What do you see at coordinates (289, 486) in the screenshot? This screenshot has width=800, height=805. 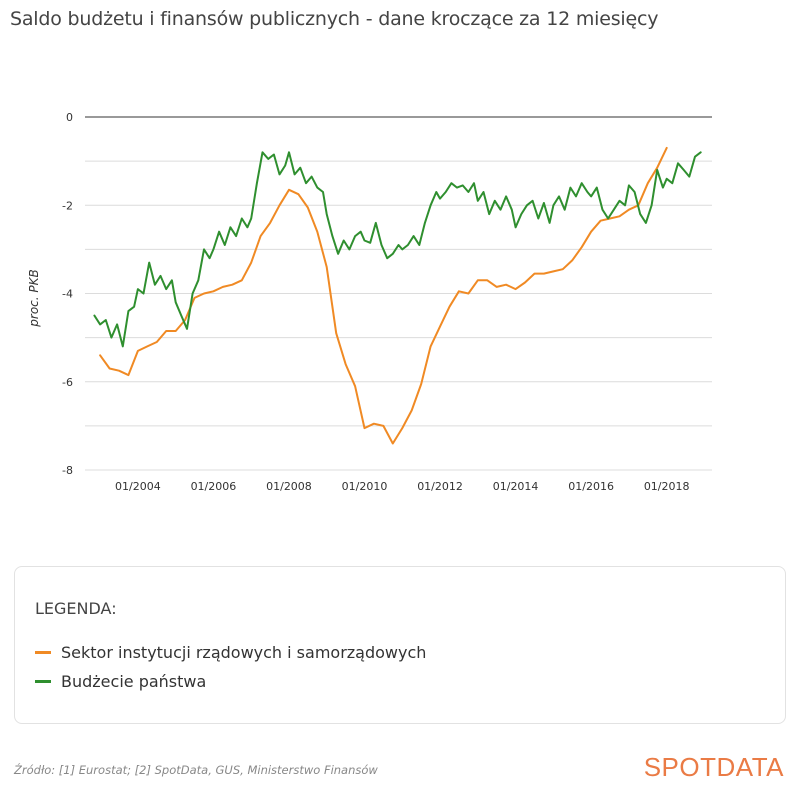 I see `x-tick-label: 01/2008` at bounding box center [289, 486].